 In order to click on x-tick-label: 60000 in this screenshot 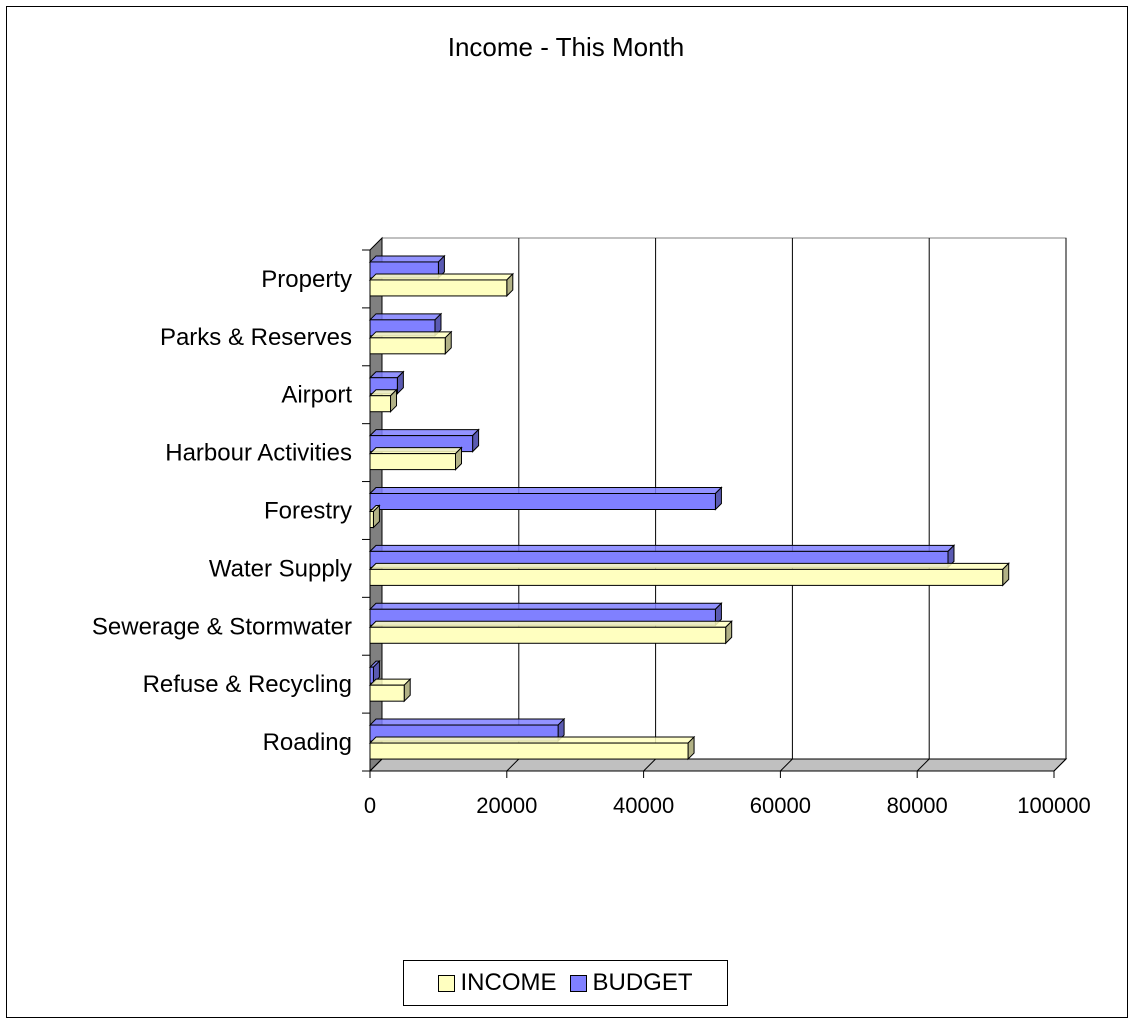, I will do `click(780, 805)`.